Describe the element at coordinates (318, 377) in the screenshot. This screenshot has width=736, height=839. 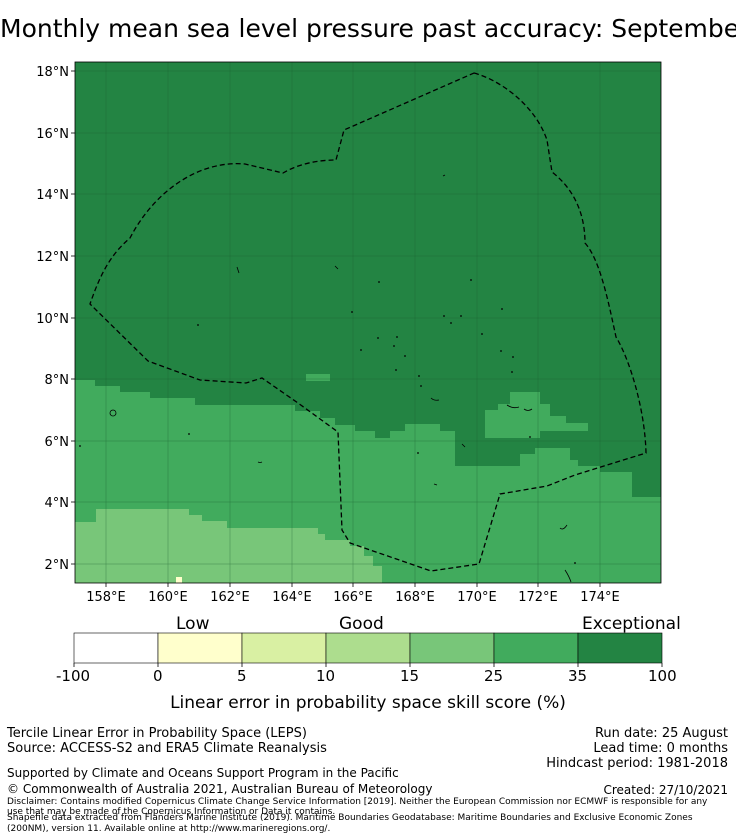
I see `skill-patch` at that location.